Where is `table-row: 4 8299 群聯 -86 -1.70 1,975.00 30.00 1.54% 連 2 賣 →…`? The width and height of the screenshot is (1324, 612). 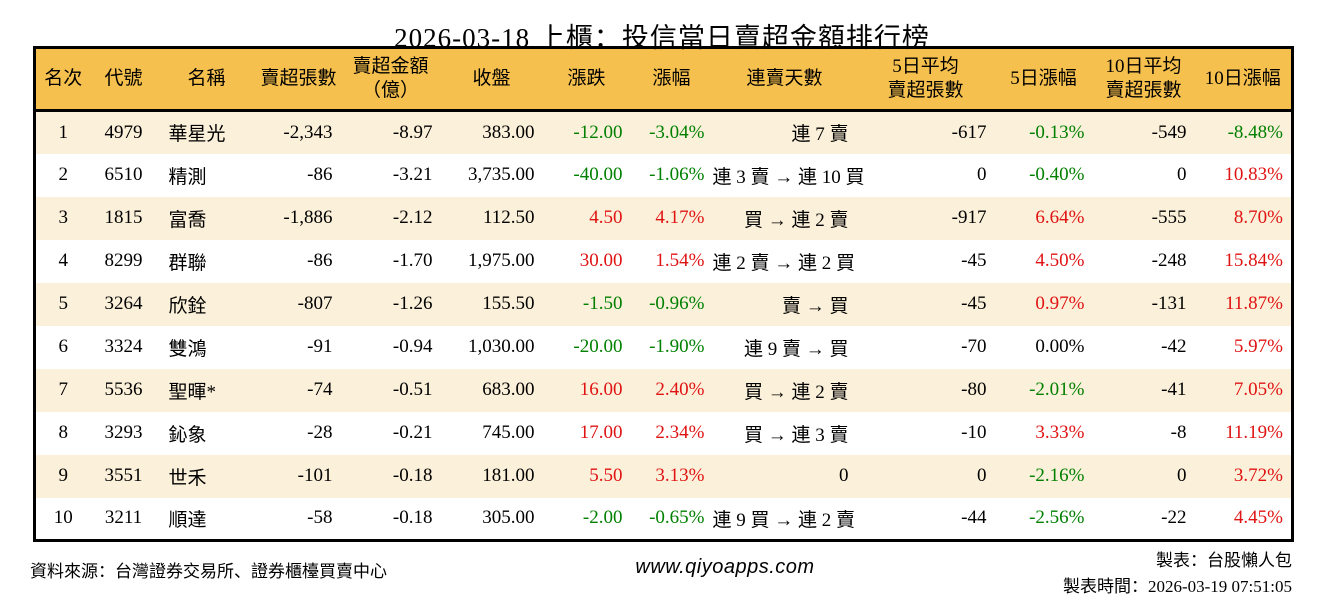
table-row: 4 8299 群聯 -86 -1.70 1,975.00 30.00 1.54% 連 2 賣 →… is located at coordinates (663, 261).